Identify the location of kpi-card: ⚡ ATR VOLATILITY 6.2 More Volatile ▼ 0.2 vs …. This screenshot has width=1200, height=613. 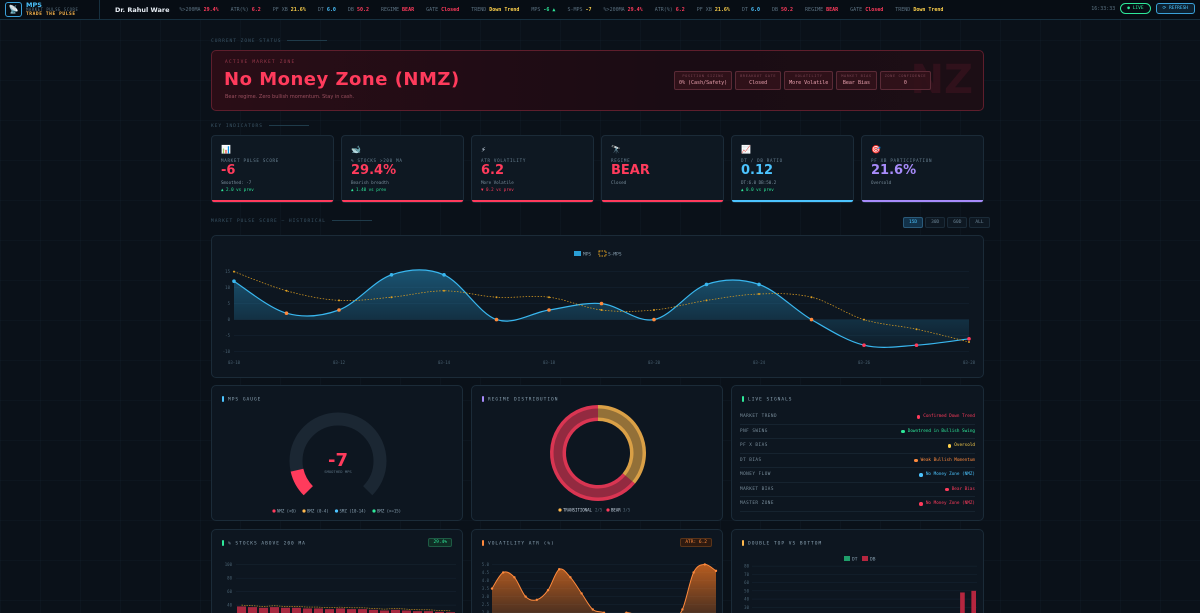
(532, 169).